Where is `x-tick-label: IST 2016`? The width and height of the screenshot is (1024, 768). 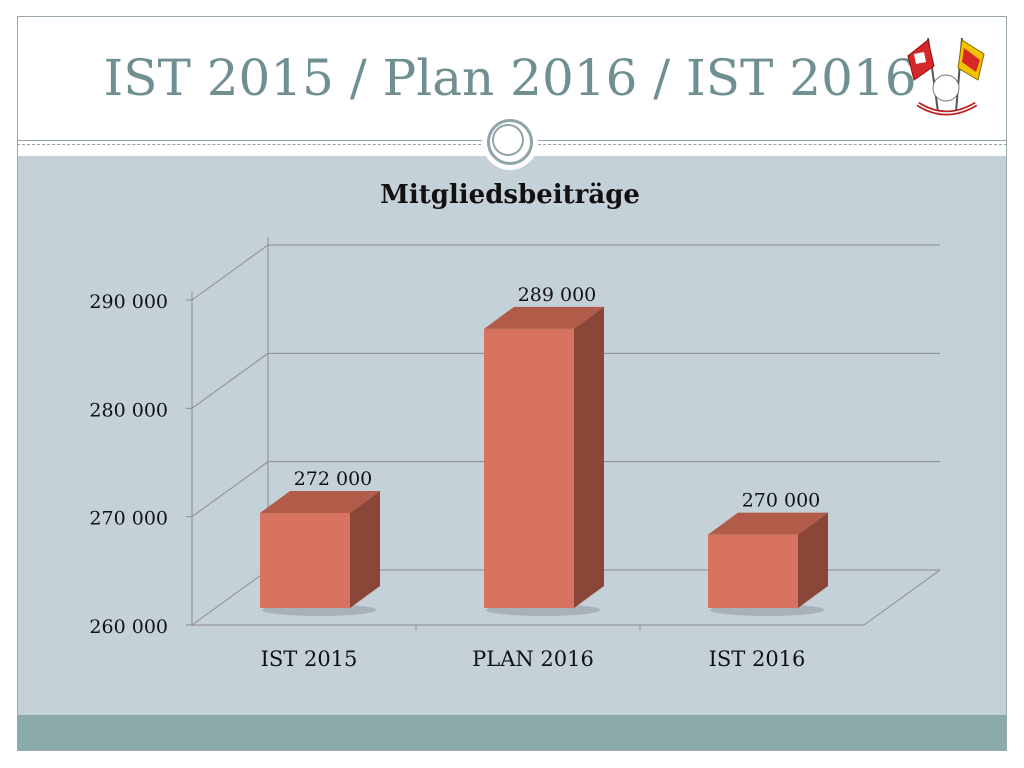 x-tick-label: IST 2016 is located at coordinates (757, 659).